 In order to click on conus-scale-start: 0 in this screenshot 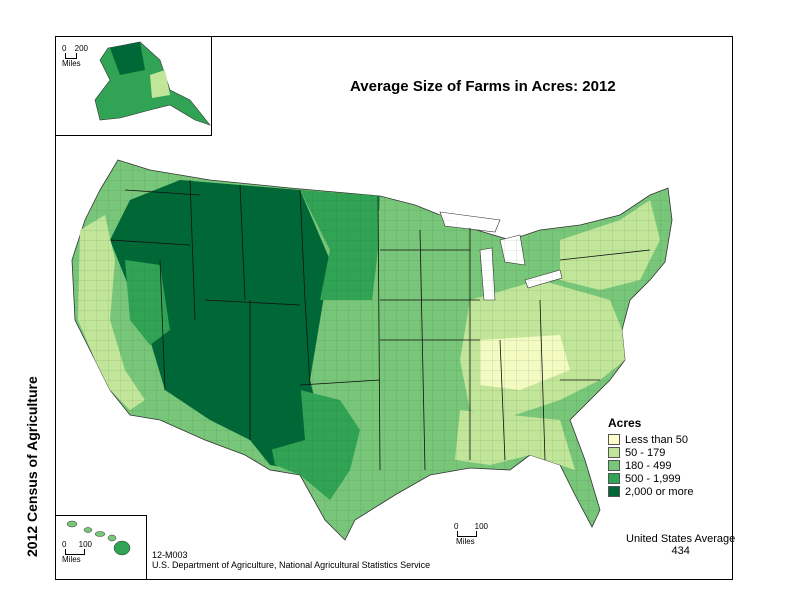, I will do `click(456, 526)`.